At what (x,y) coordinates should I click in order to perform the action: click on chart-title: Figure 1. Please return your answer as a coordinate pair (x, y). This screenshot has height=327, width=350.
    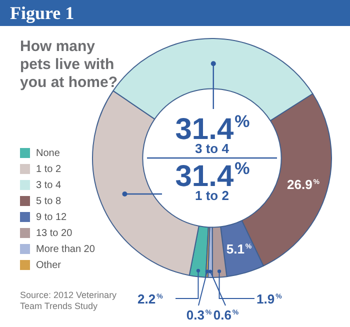
    Looking at the image, I should click on (175, 13).